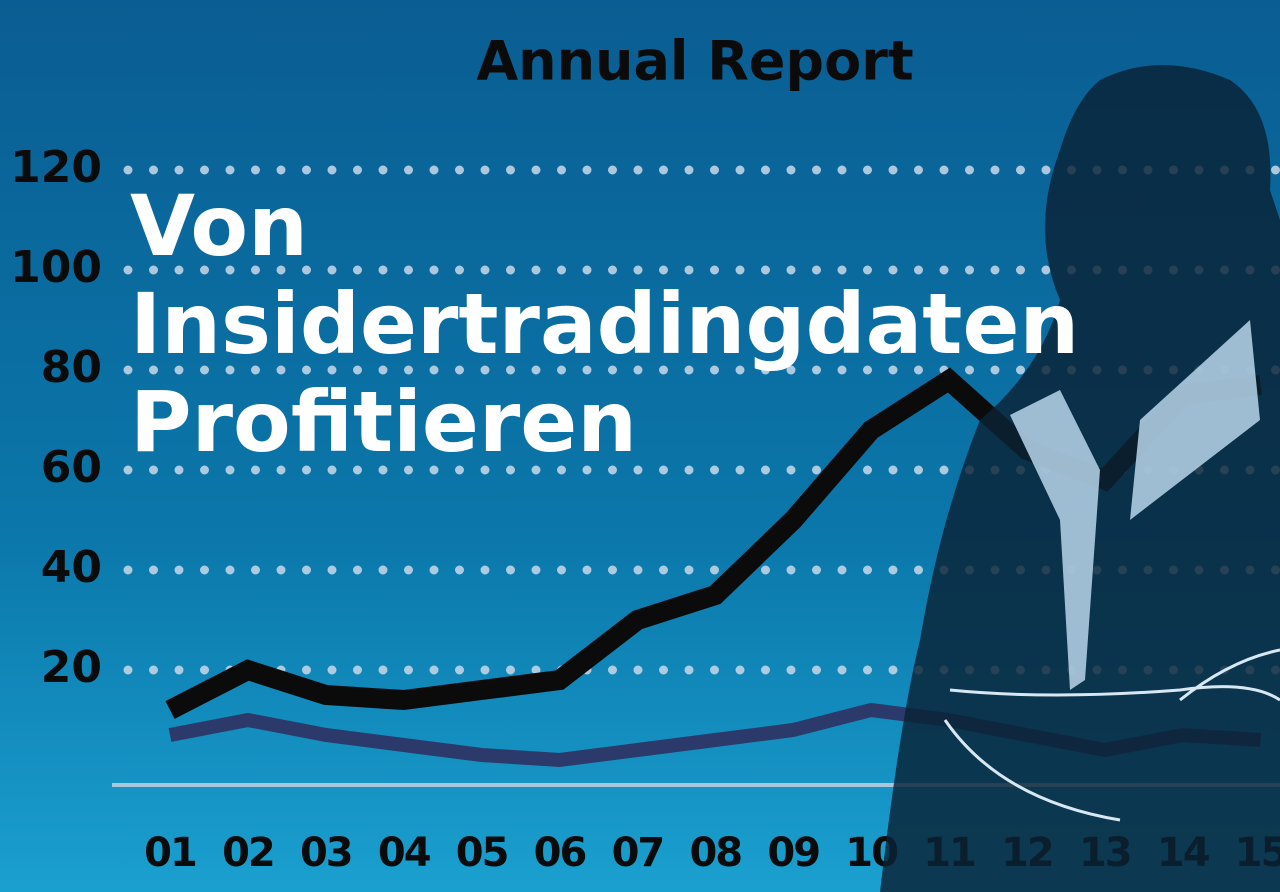 Image resolution: width=1280 pixels, height=892 pixels. Describe the element at coordinates (1111, 735) in the screenshot. I see `arm-outline` at that location.